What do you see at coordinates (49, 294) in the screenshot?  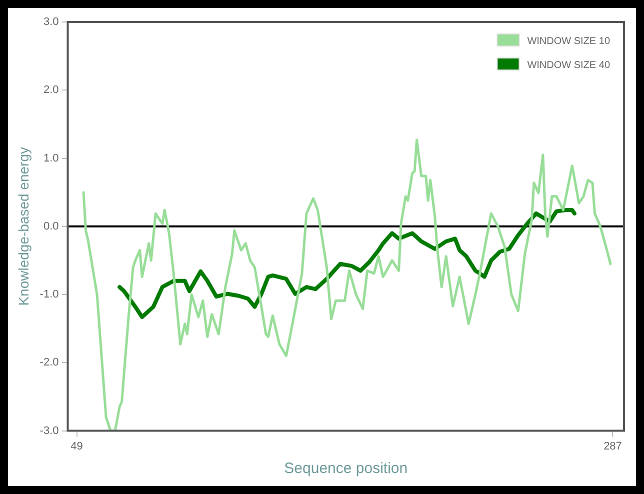 I see `y-tick-label: -1.0` at bounding box center [49, 294].